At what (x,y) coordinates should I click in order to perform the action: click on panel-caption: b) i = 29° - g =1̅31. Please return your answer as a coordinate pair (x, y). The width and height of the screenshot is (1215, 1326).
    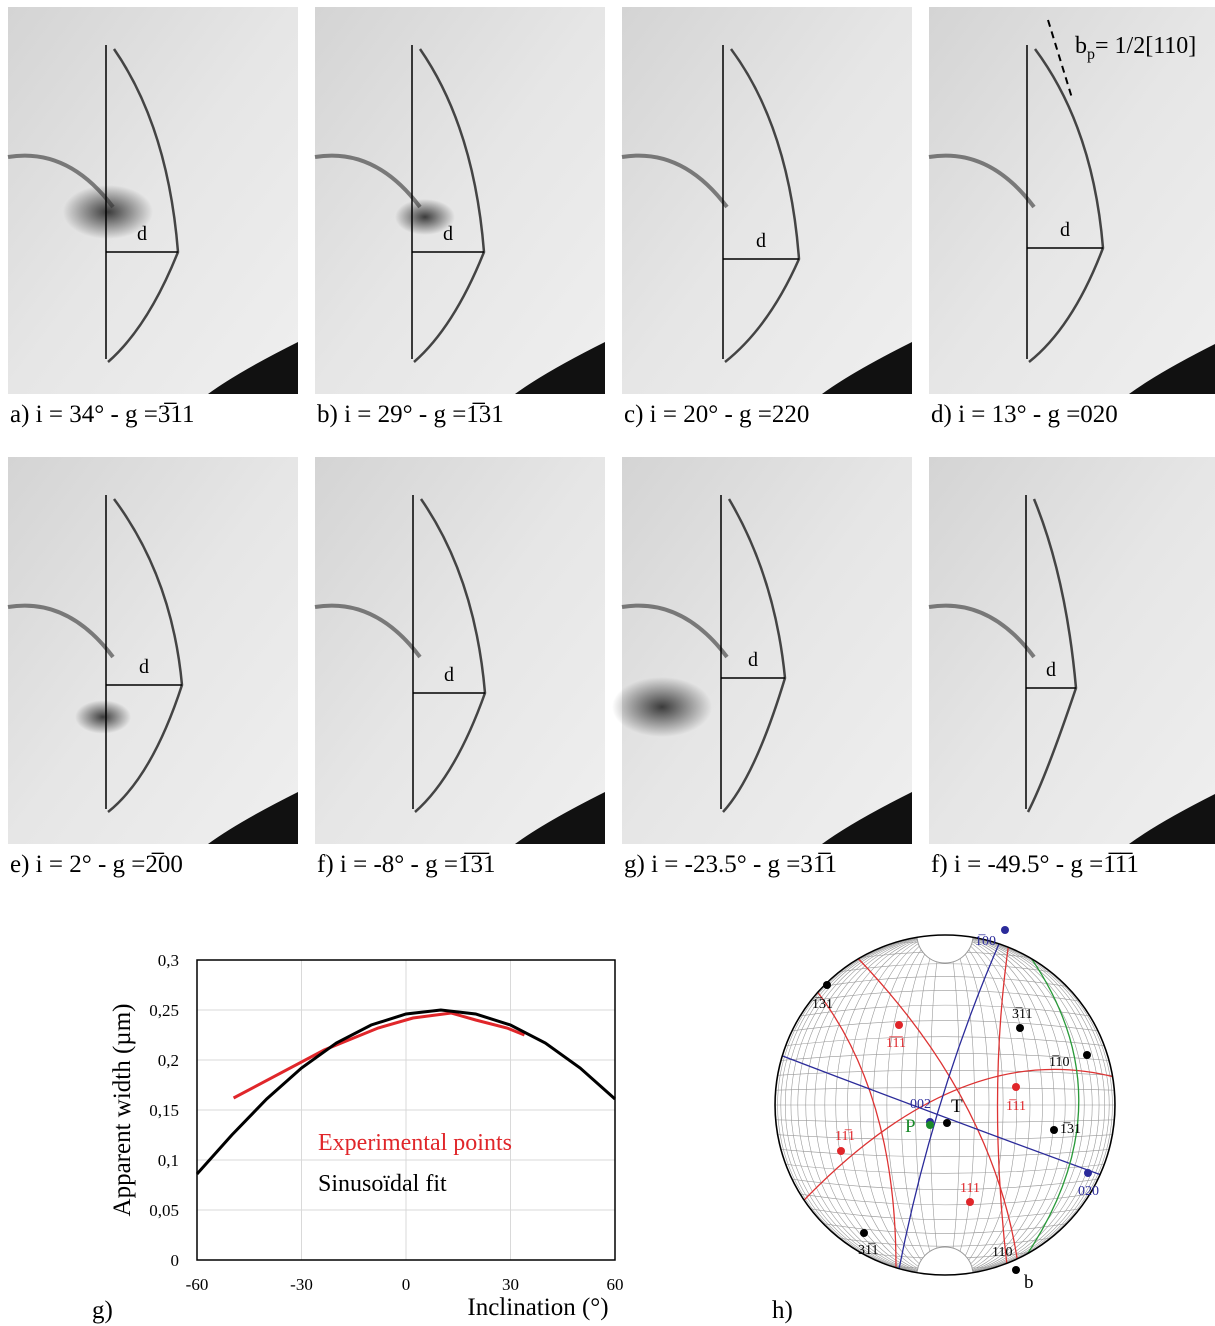
    Looking at the image, I should click on (410, 414).